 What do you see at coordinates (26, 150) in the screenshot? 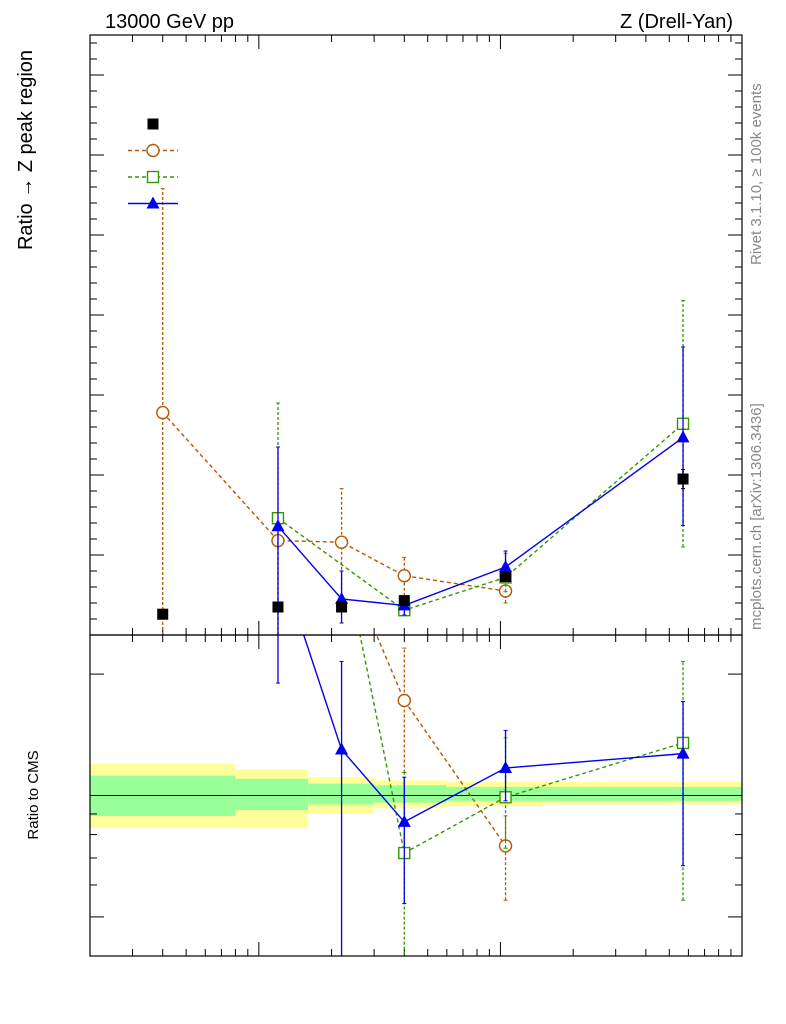
I see `main-y-axis-label: Ratio → Z peak region` at bounding box center [26, 150].